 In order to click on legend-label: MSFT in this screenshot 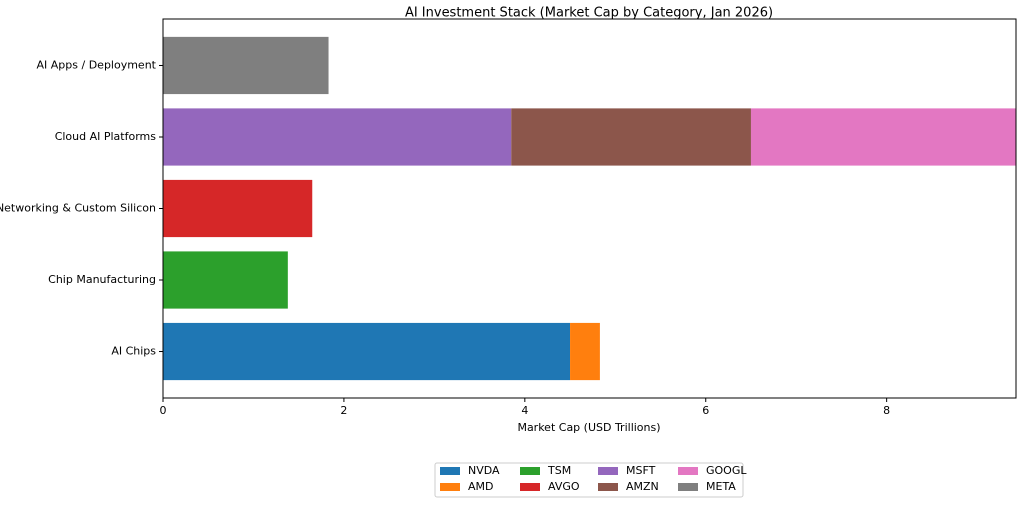, I will do `click(641, 470)`.